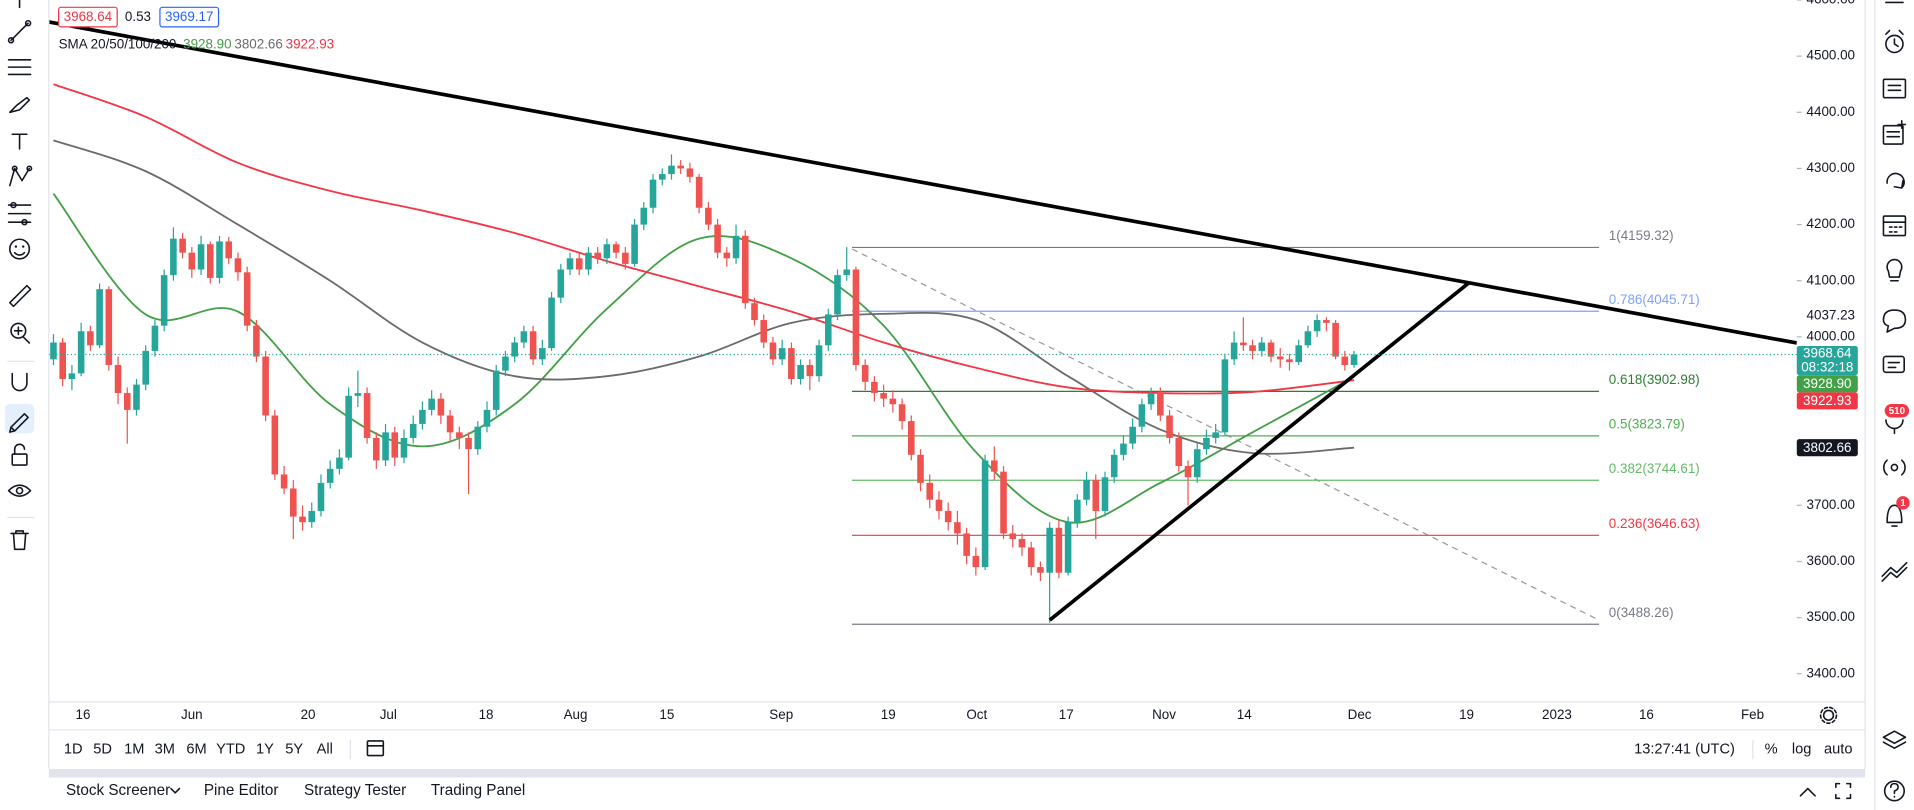  What do you see at coordinates (1843, 791) in the screenshot?
I see `maximize-button` at bounding box center [1843, 791].